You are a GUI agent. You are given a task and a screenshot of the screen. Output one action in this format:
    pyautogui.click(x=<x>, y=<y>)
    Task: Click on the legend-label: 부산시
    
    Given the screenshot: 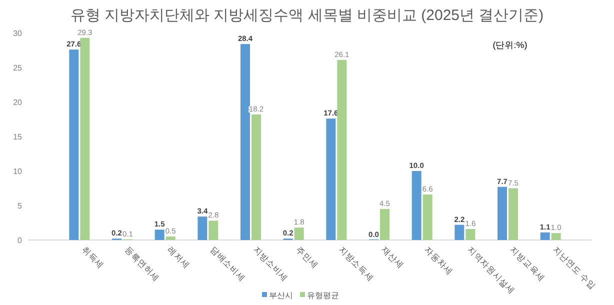 What is the action you would take?
    pyautogui.click(x=281, y=295)
    